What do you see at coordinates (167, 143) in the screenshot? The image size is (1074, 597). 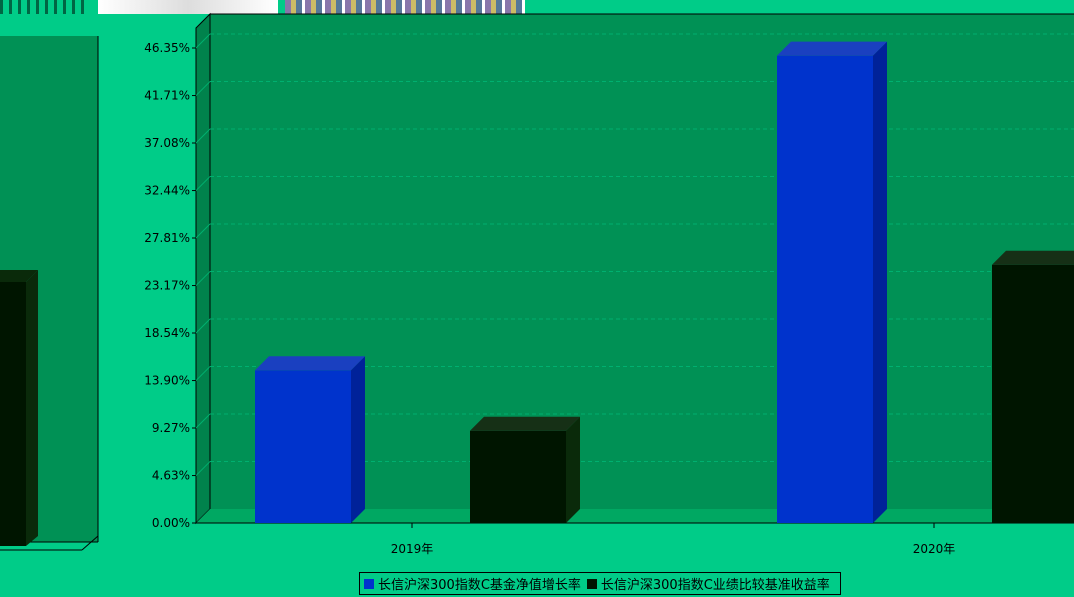 I see `y-tick-label: 37.08%` at bounding box center [167, 143].